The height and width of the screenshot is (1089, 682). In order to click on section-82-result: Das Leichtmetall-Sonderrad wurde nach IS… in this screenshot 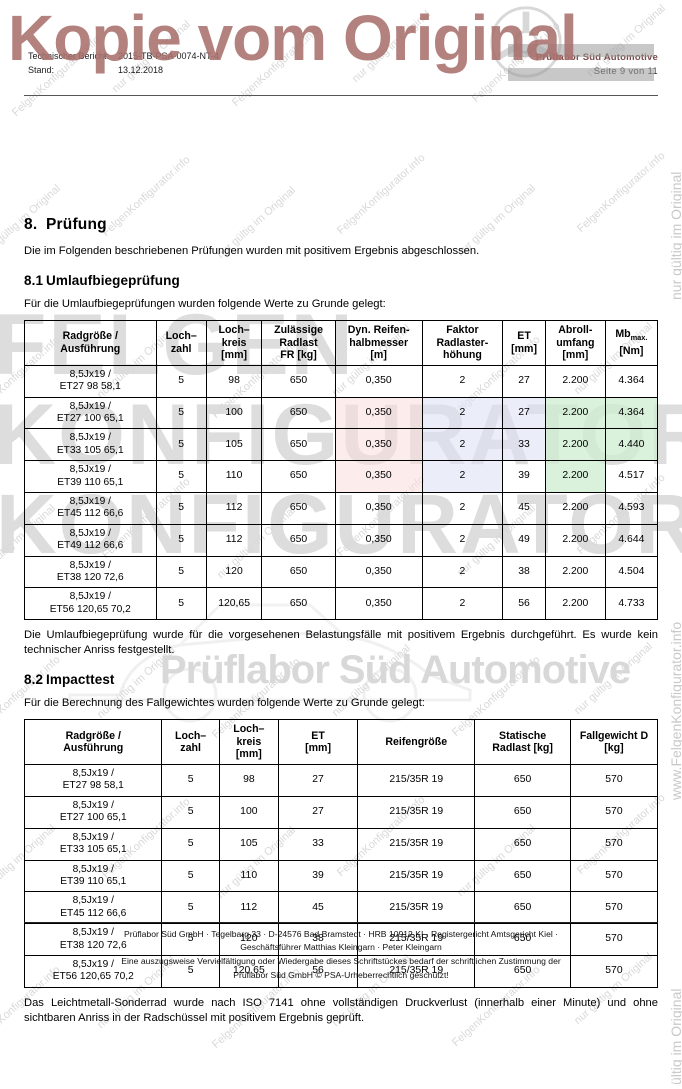, I will do `click(341, 1010)`.